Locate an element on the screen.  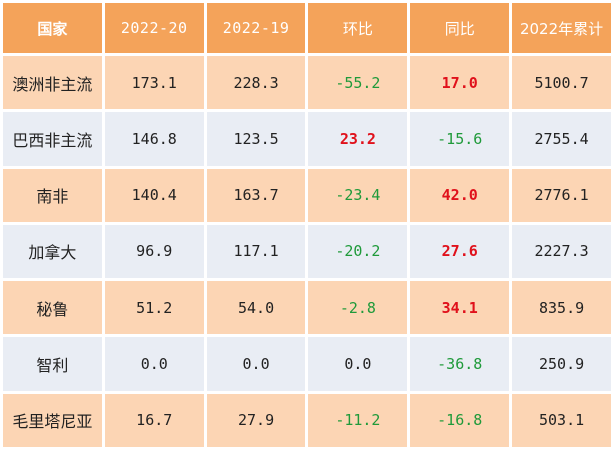
week-19-cell: 117.1 is located at coordinates (256, 251).